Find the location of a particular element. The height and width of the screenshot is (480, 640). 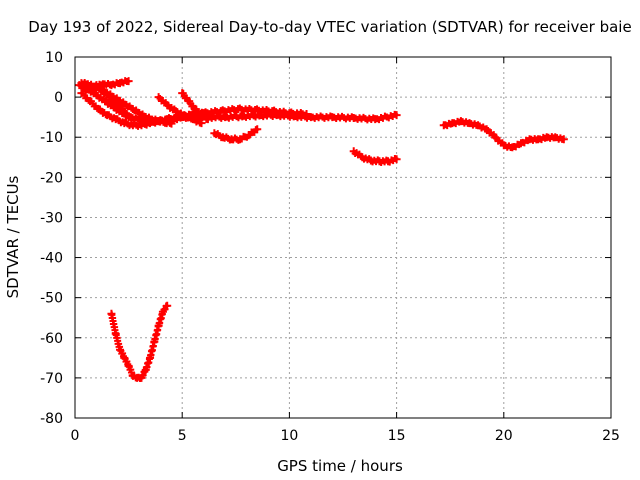

series-track-g is located at coordinates (195, 106).